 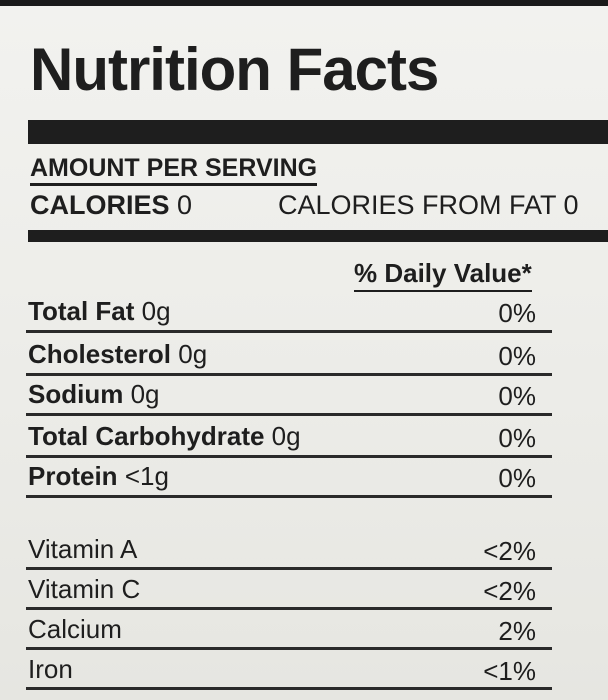 I want to click on calories-value: 0, so click(x=185, y=205).